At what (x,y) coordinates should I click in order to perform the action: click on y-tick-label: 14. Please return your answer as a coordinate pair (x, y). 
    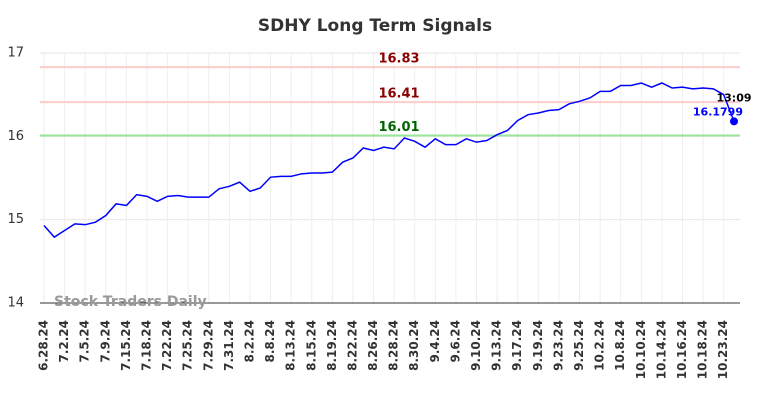
    Looking at the image, I should click on (15, 303).